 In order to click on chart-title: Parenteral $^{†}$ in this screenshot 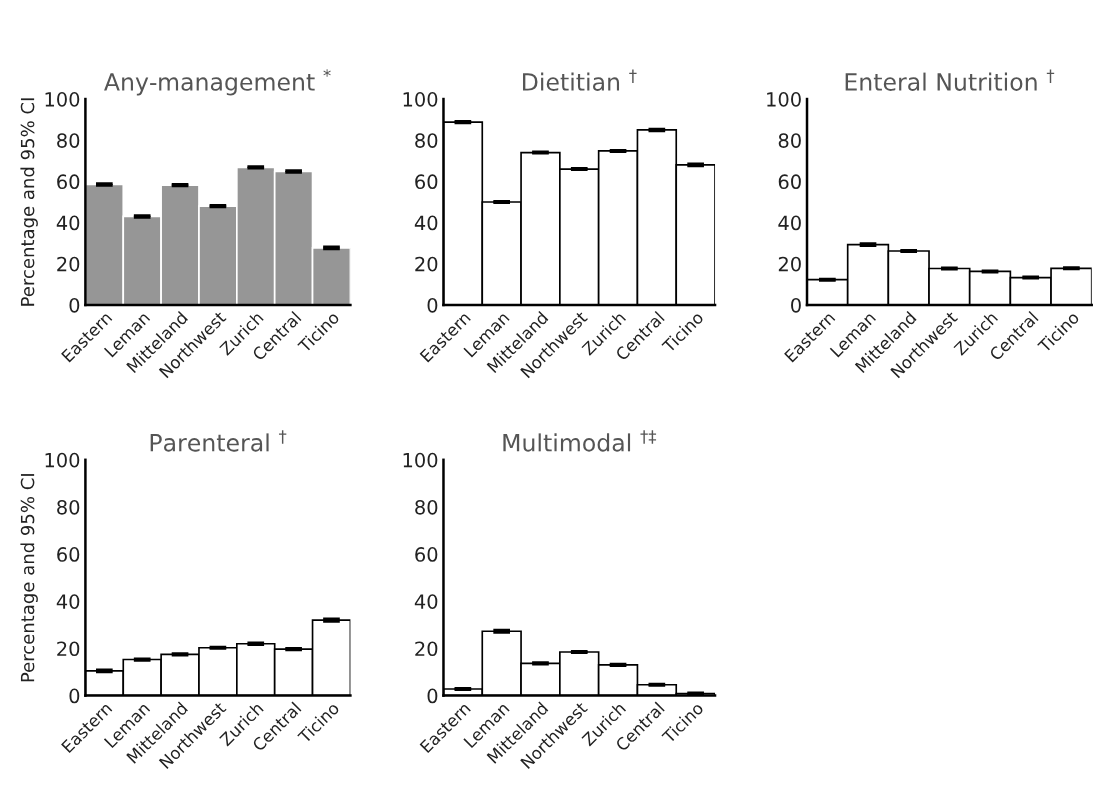, I will do `click(218, 441)`.